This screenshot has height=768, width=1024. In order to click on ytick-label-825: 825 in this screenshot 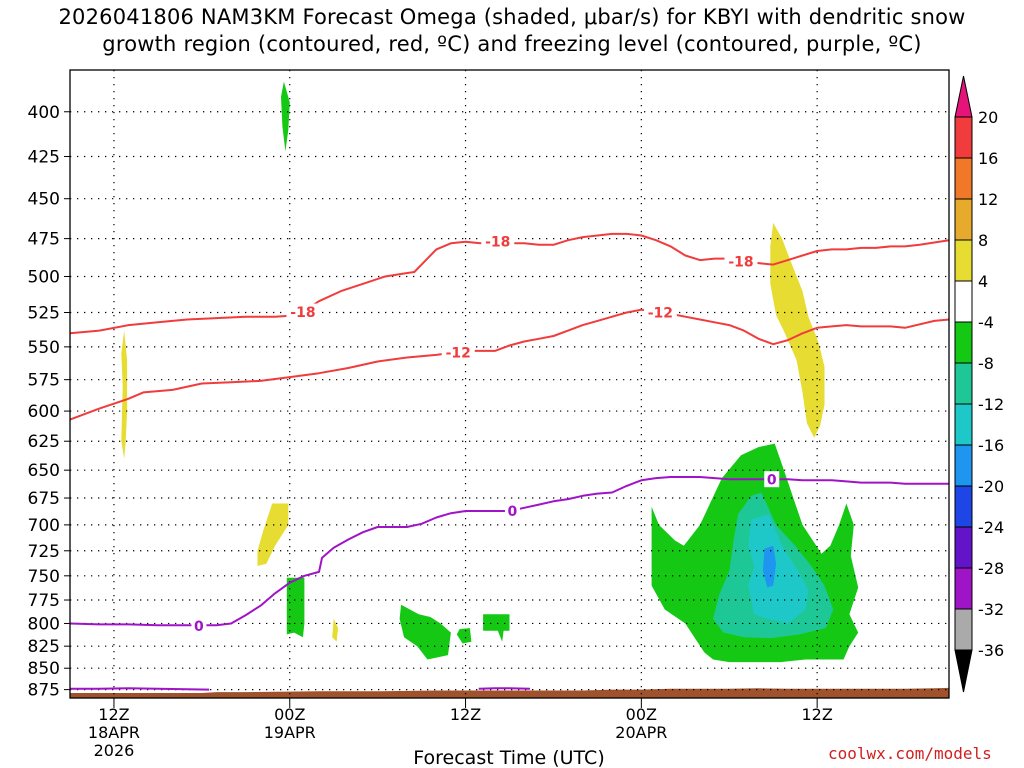, I will do `click(44, 647)`.